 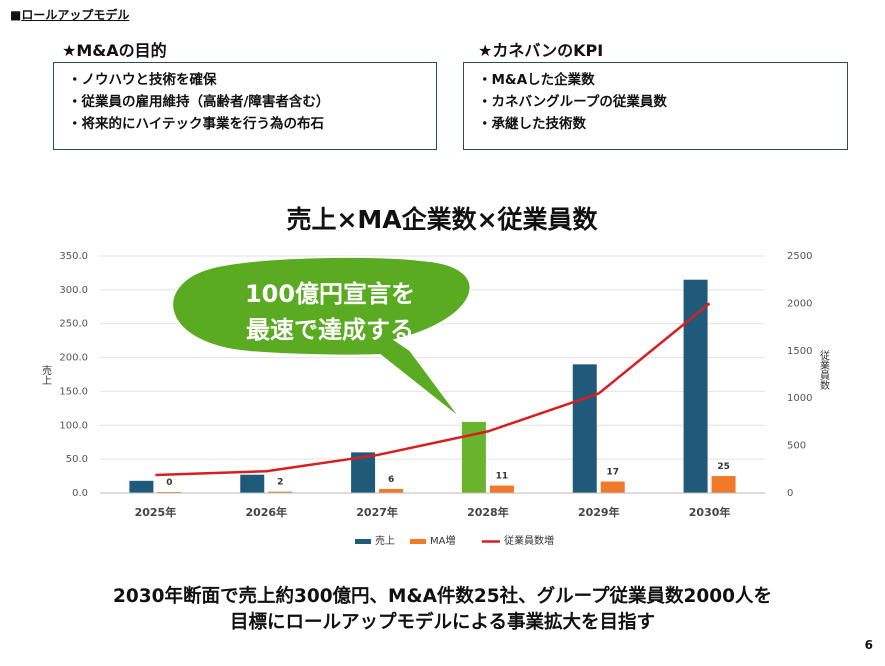 I want to click on list-item: ・ノウハウと技術を確保, so click(x=142, y=80).